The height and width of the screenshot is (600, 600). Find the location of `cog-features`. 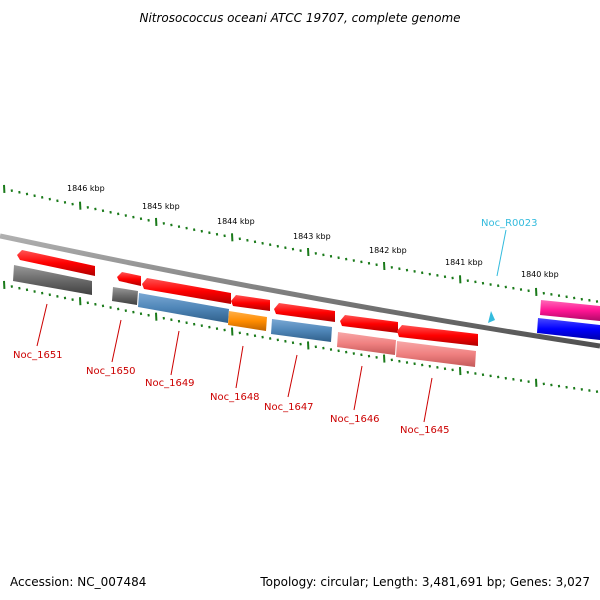

cog-features is located at coordinates (244, 316).